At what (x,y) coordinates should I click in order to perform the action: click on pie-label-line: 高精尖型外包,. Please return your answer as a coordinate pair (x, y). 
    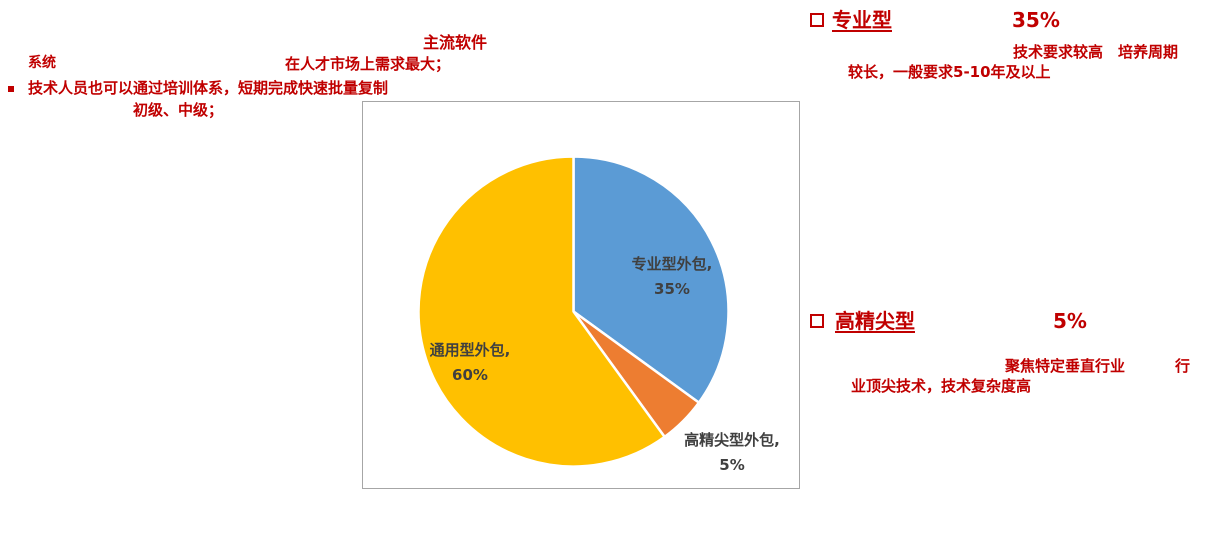
    Looking at the image, I should click on (732, 440).